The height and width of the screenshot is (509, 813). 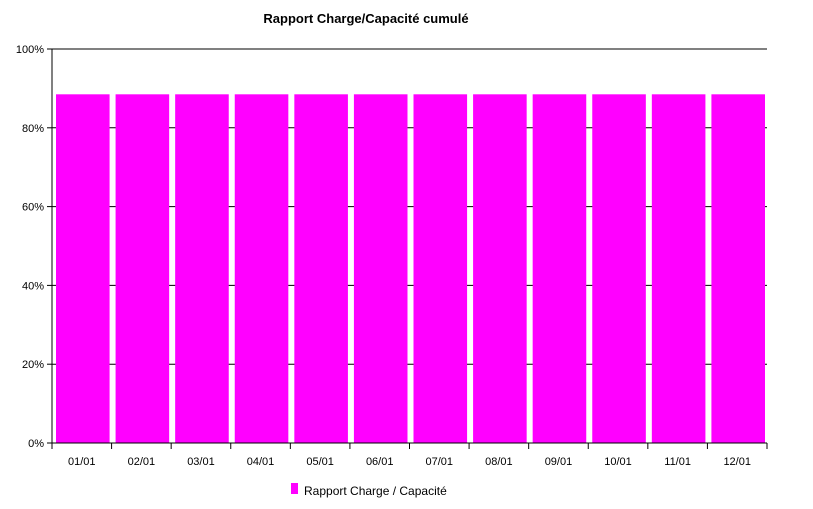 I want to click on y-tick-label: 60%, so click(x=33, y=208).